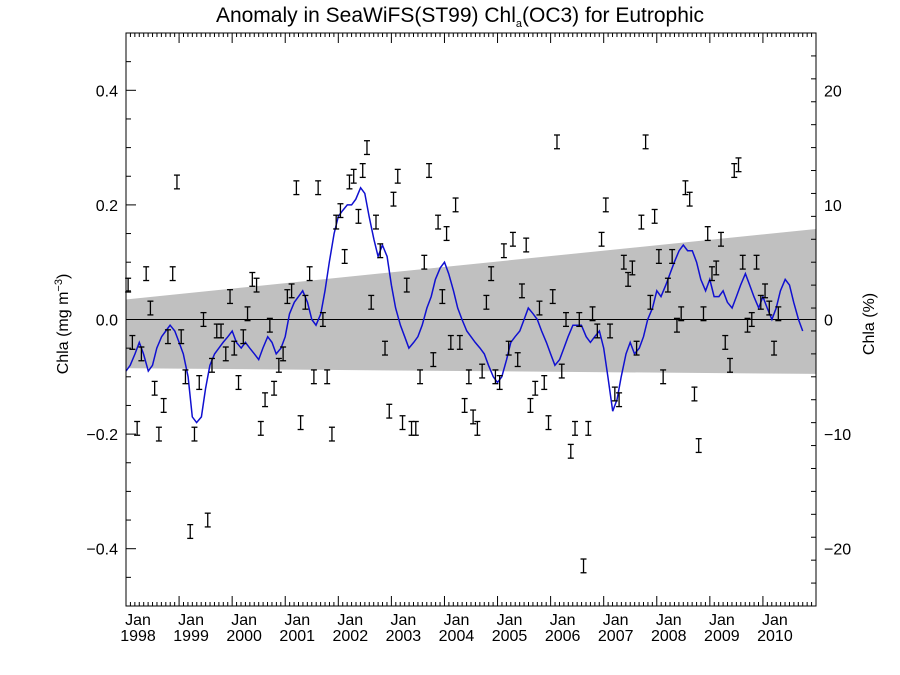  Describe the element at coordinates (102, 435) in the screenshot. I see `y-tick-label-left: −0.2` at that location.